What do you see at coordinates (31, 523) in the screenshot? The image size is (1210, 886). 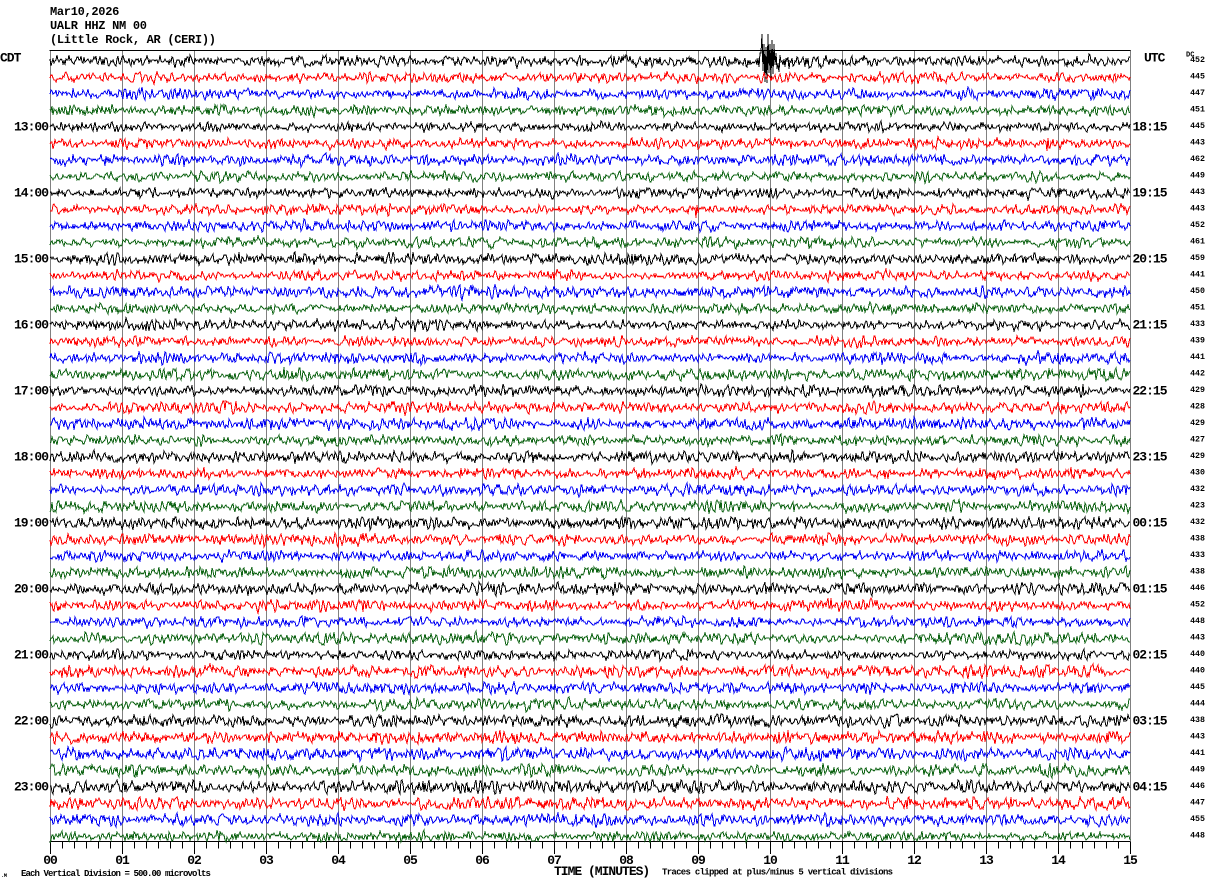 I see `svg-text: 19:00` at bounding box center [31, 523].